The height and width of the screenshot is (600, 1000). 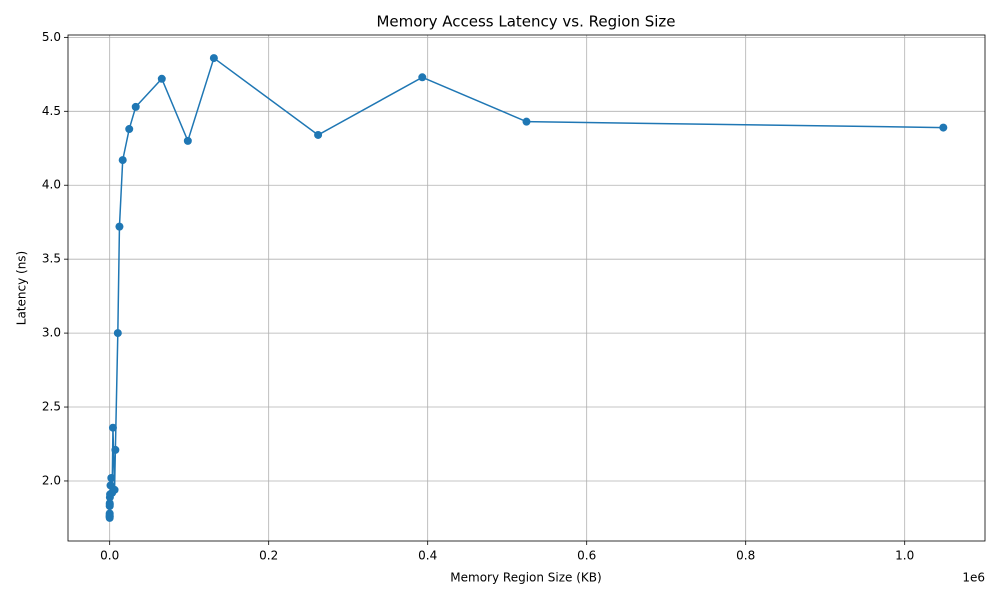 I want to click on y-axis-label: Latency (ns), so click(x=22, y=288).